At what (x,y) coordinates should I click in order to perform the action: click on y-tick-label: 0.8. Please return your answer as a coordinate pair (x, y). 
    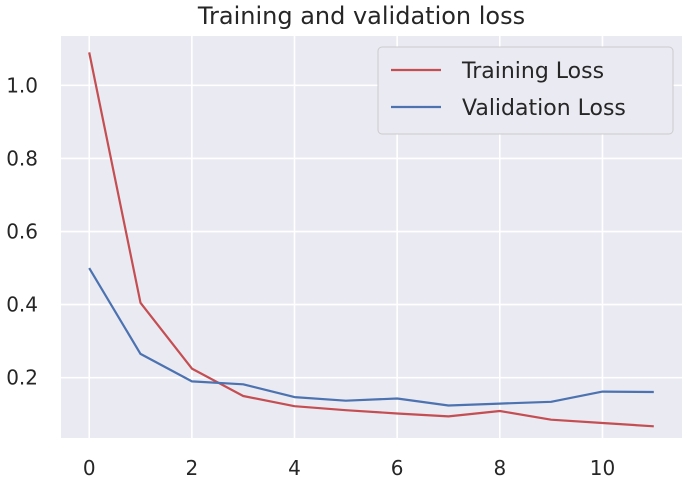
    Looking at the image, I should click on (22, 158).